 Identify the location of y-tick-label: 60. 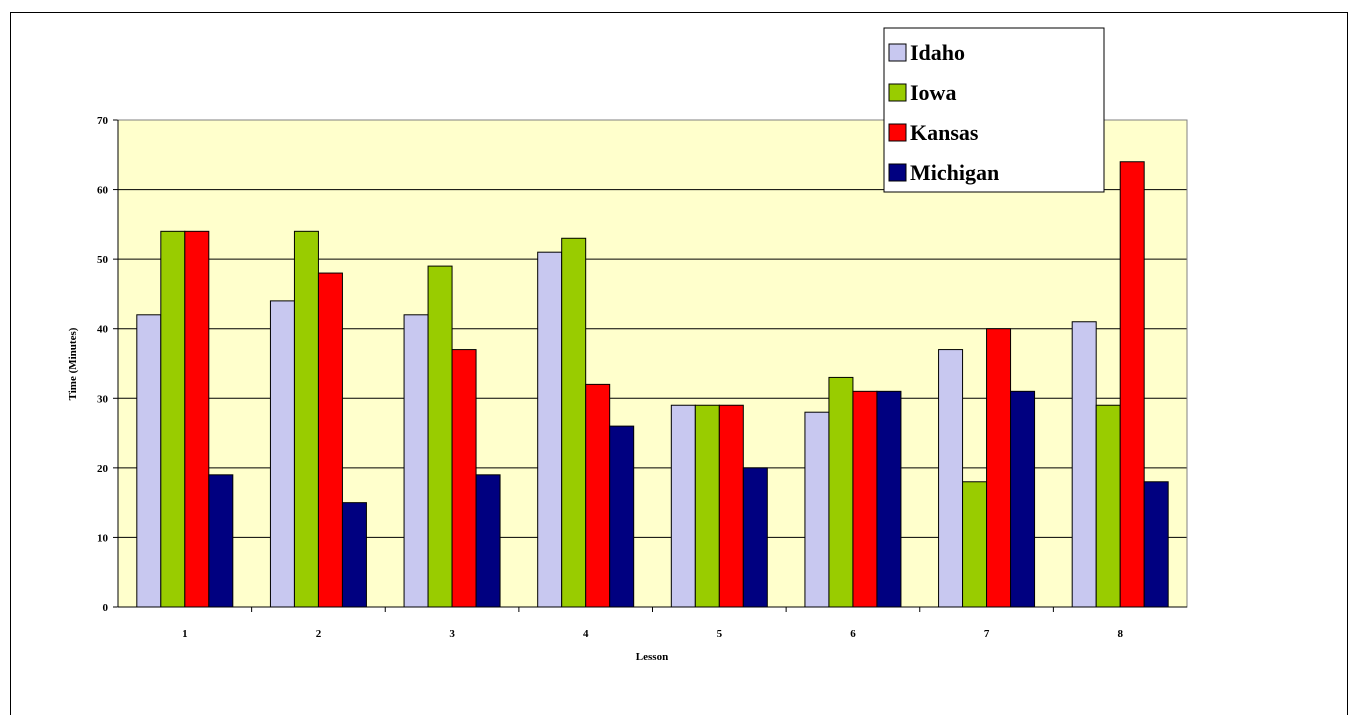
(103, 191).